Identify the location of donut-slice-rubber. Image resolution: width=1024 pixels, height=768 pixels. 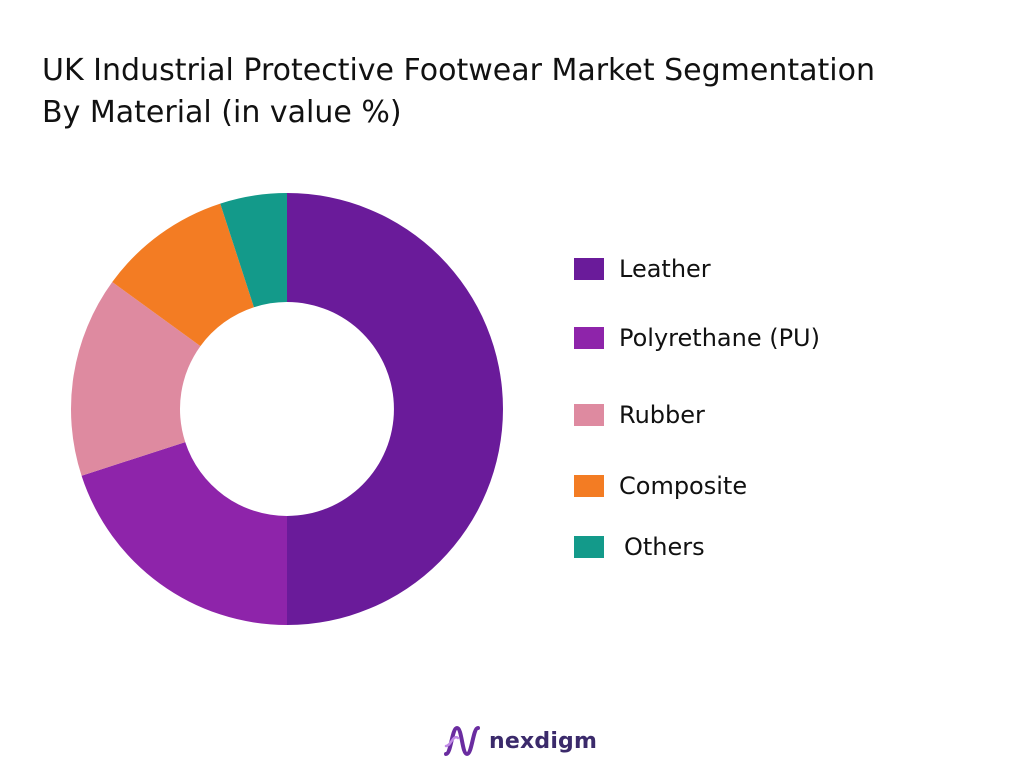
(135, 379).